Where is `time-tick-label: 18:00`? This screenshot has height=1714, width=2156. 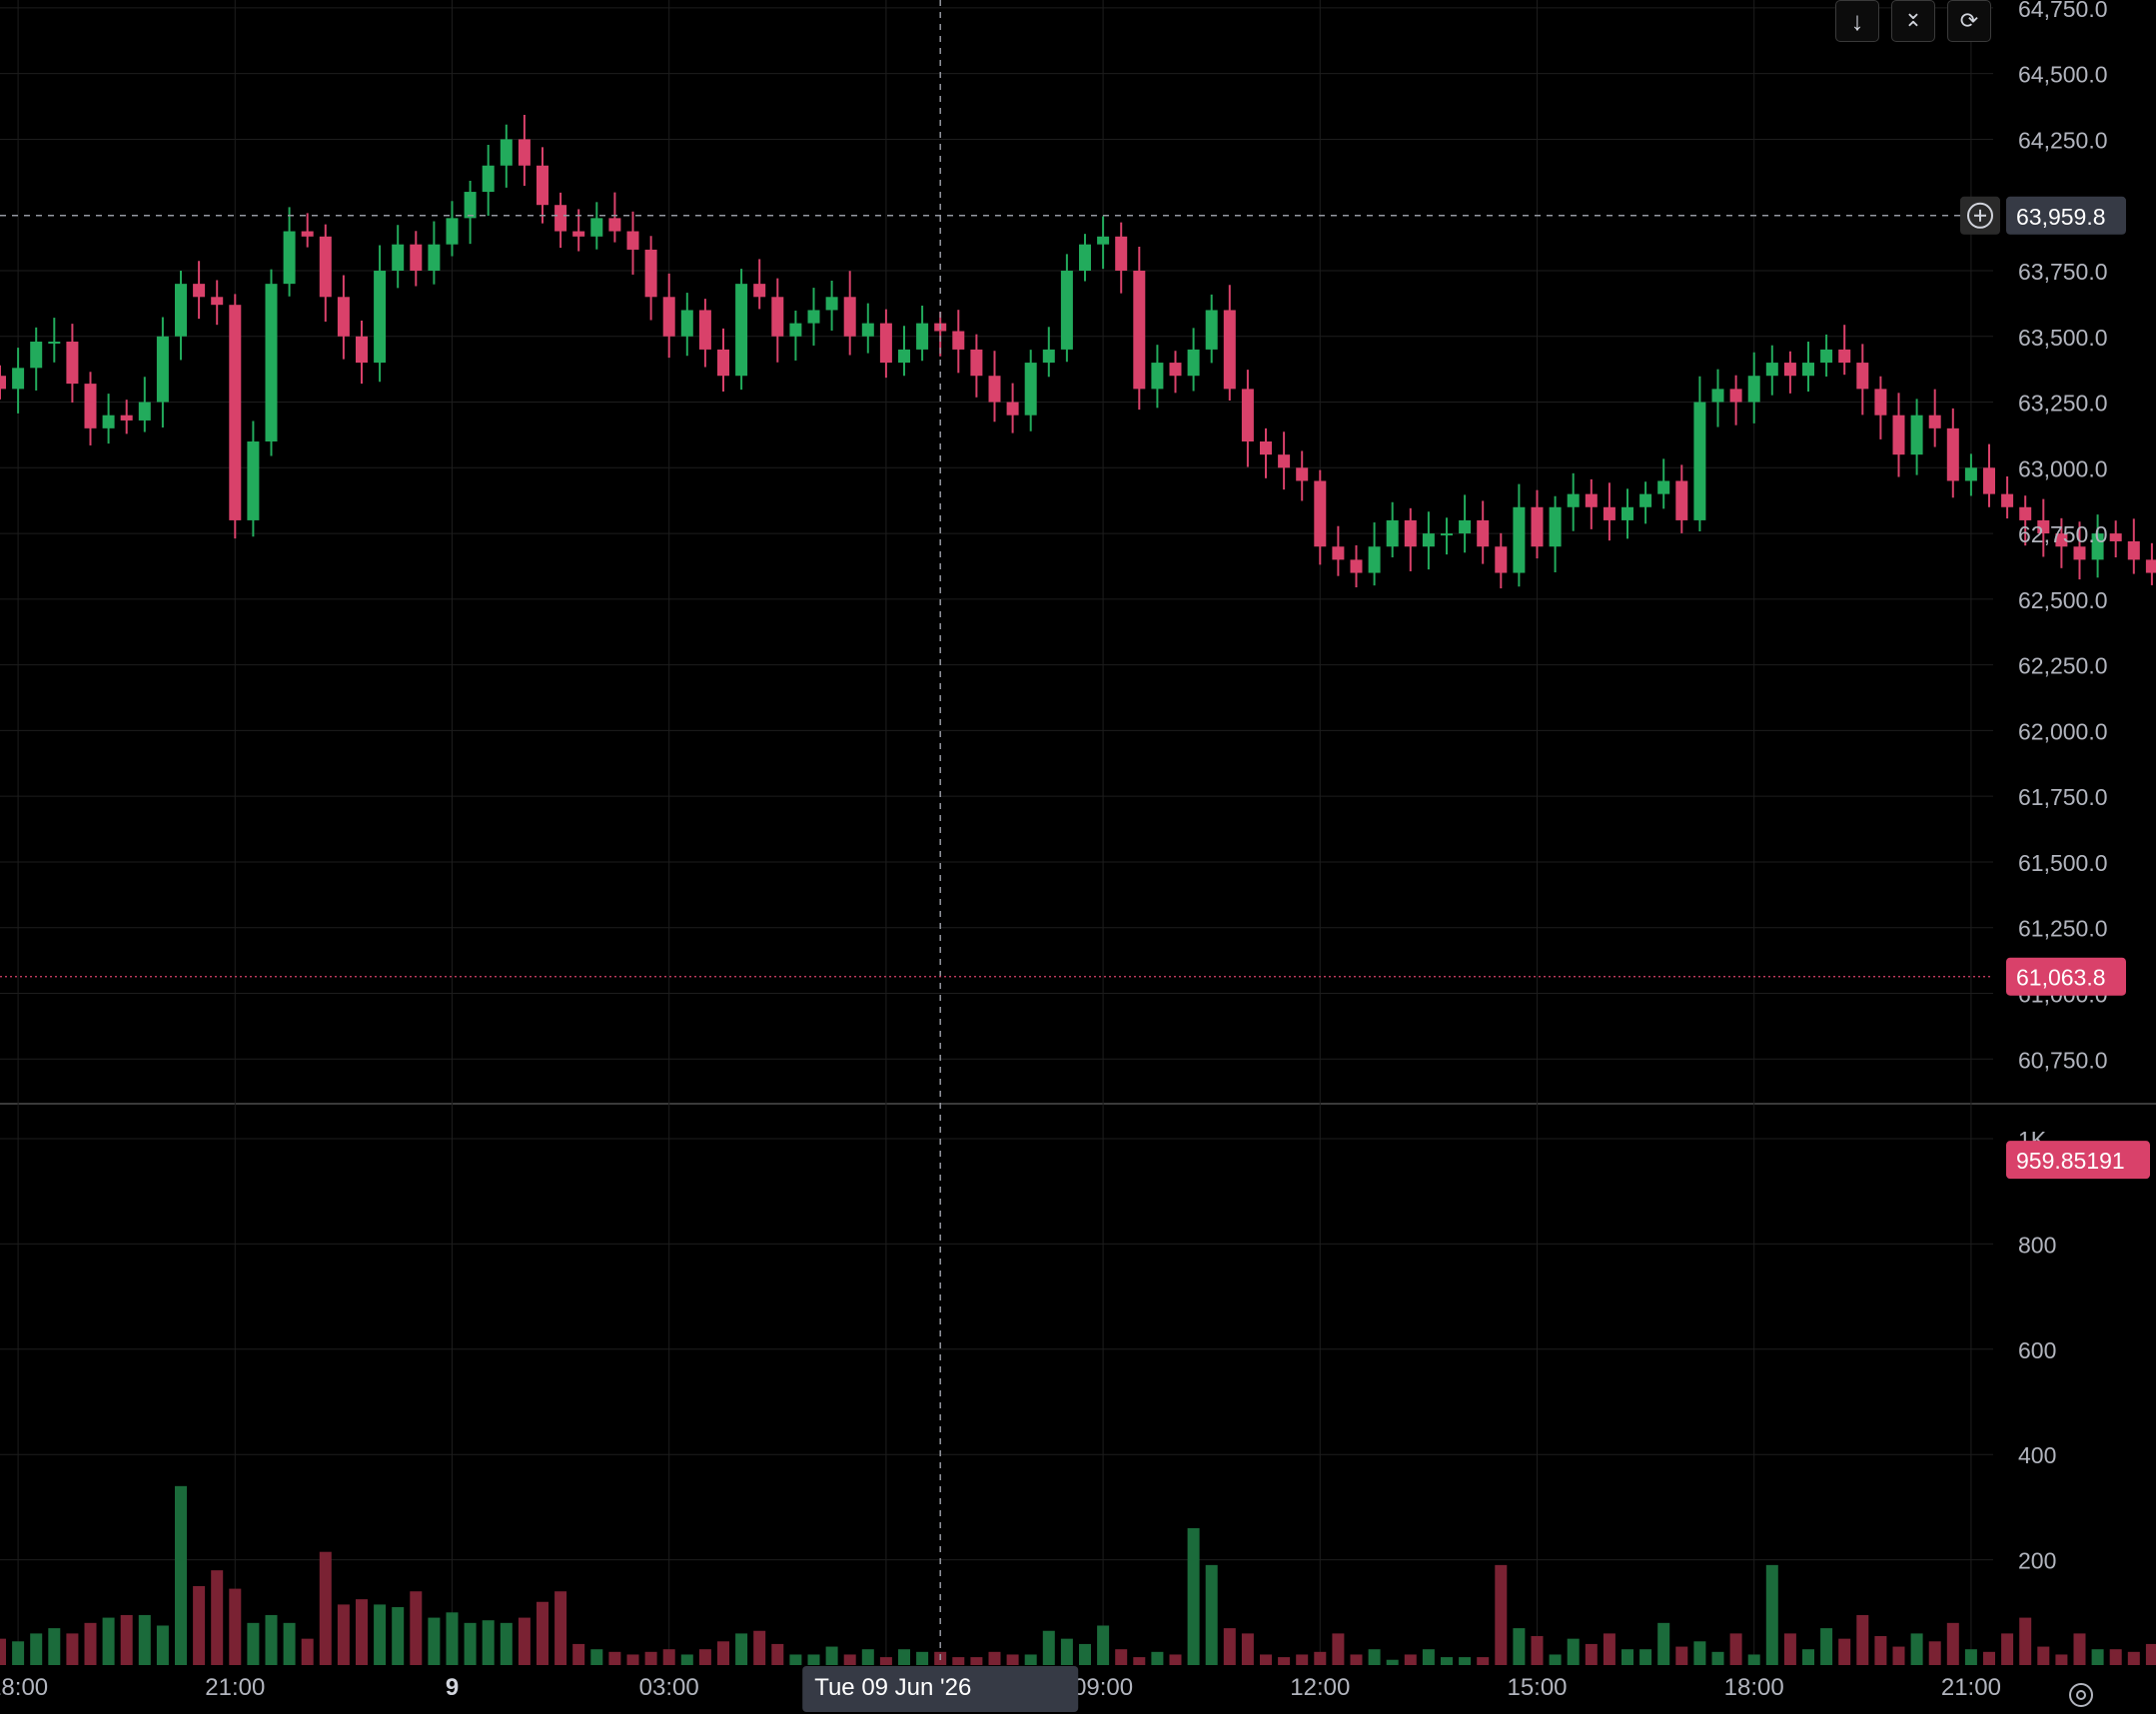 time-tick-label: 18:00 is located at coordinates (24, 1687).